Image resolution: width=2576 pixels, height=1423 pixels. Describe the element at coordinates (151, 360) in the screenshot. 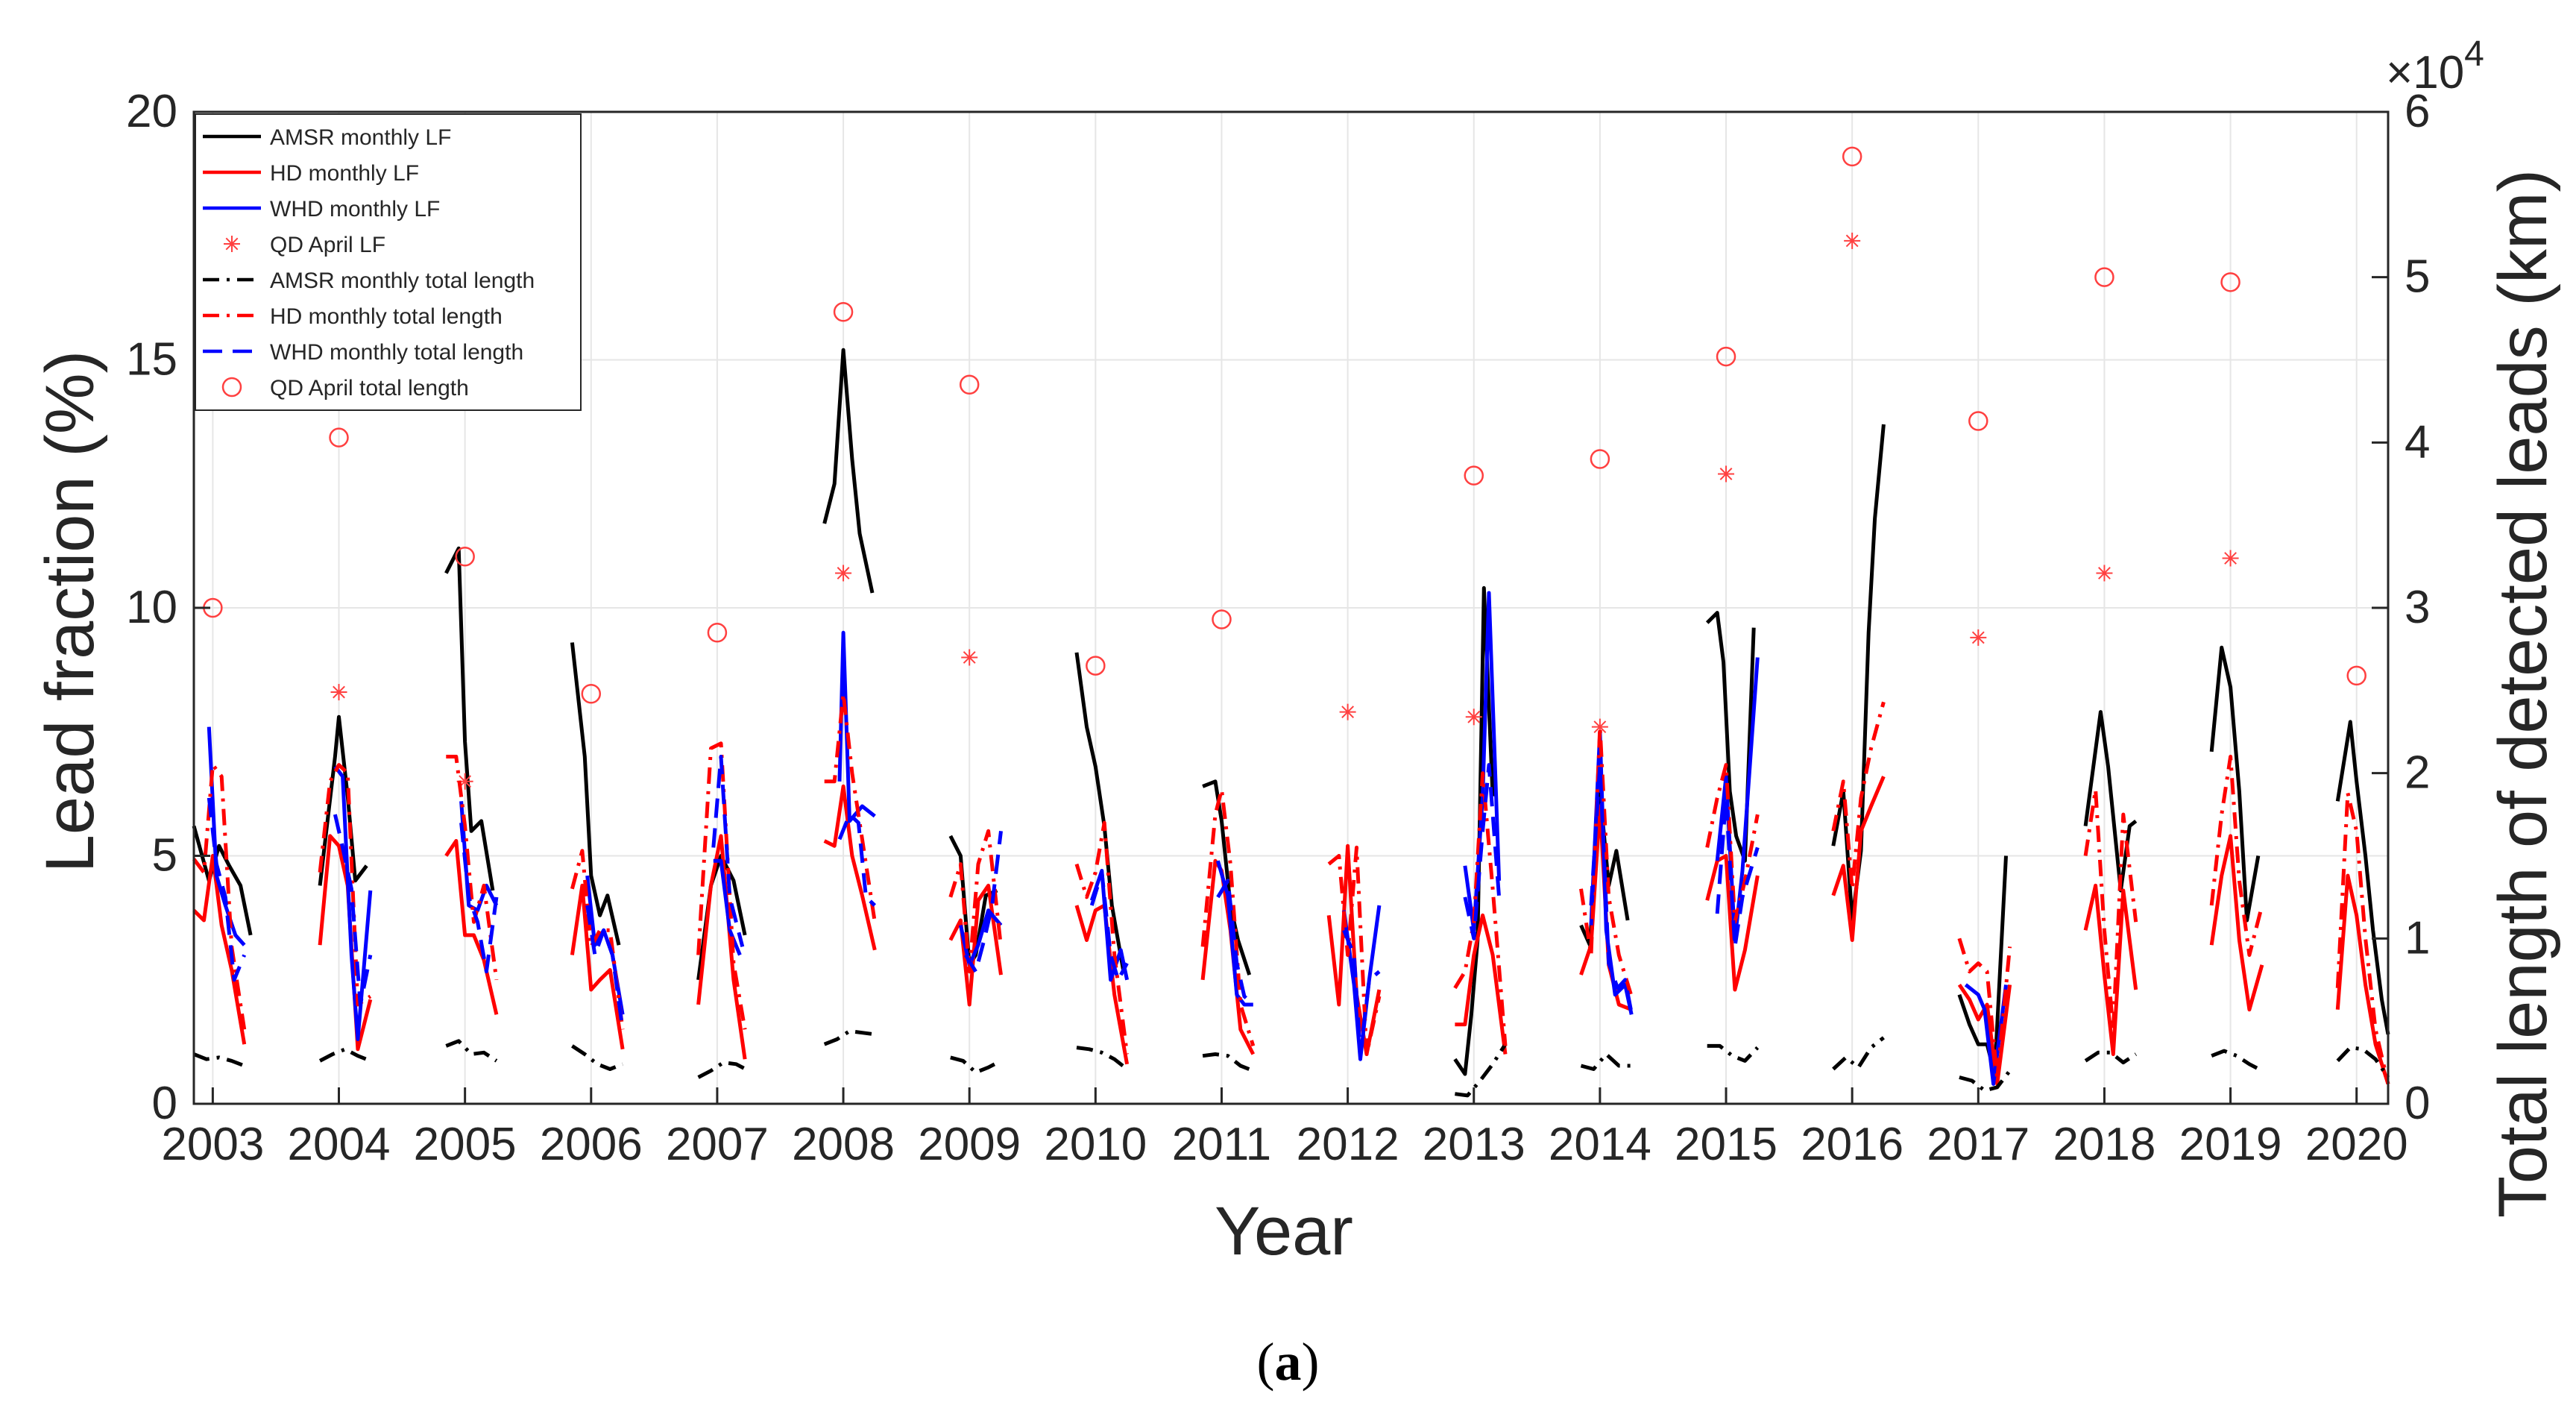

I see `left-tick-label: 15` at that location.